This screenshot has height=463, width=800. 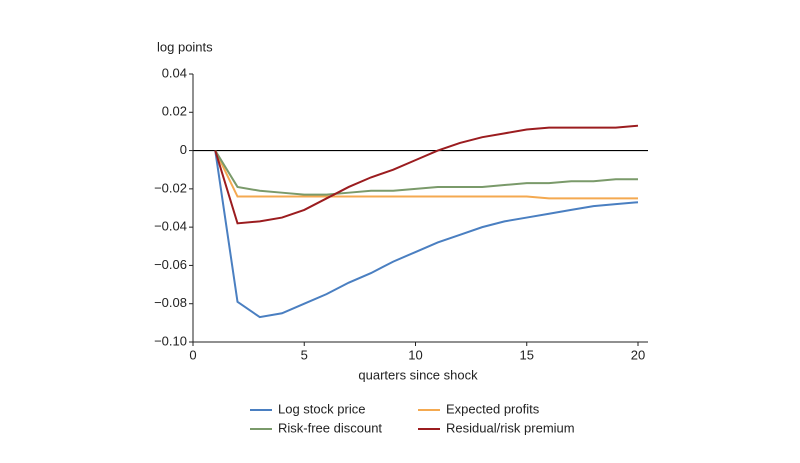 I want to click on y-tick-label: −0.08, so click(x=170, y=302).